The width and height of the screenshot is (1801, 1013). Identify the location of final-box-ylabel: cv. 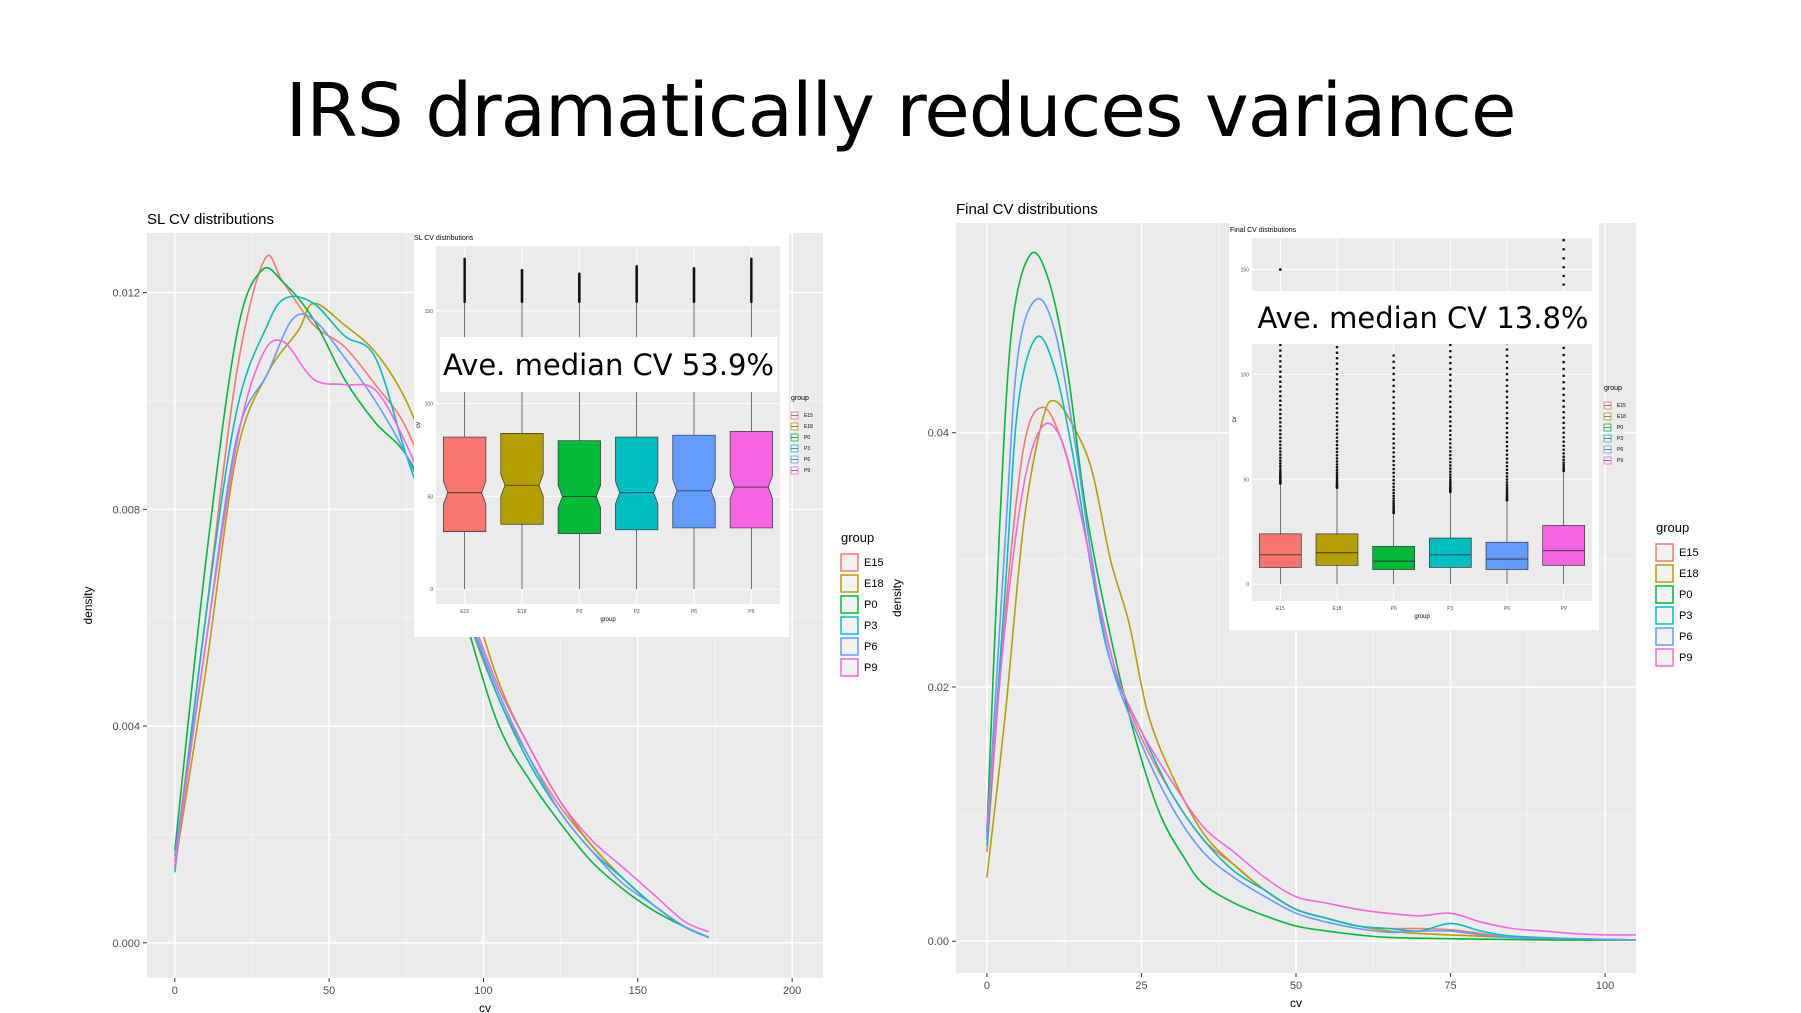
(1235, 420).